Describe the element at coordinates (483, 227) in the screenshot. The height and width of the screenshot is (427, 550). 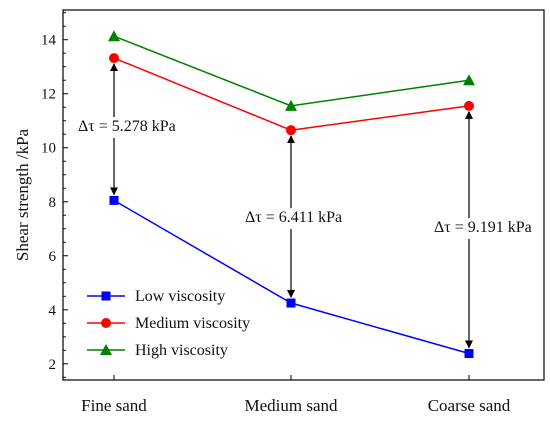
I see `annotation-label: Δτ = 9.191 kPa` at that location.